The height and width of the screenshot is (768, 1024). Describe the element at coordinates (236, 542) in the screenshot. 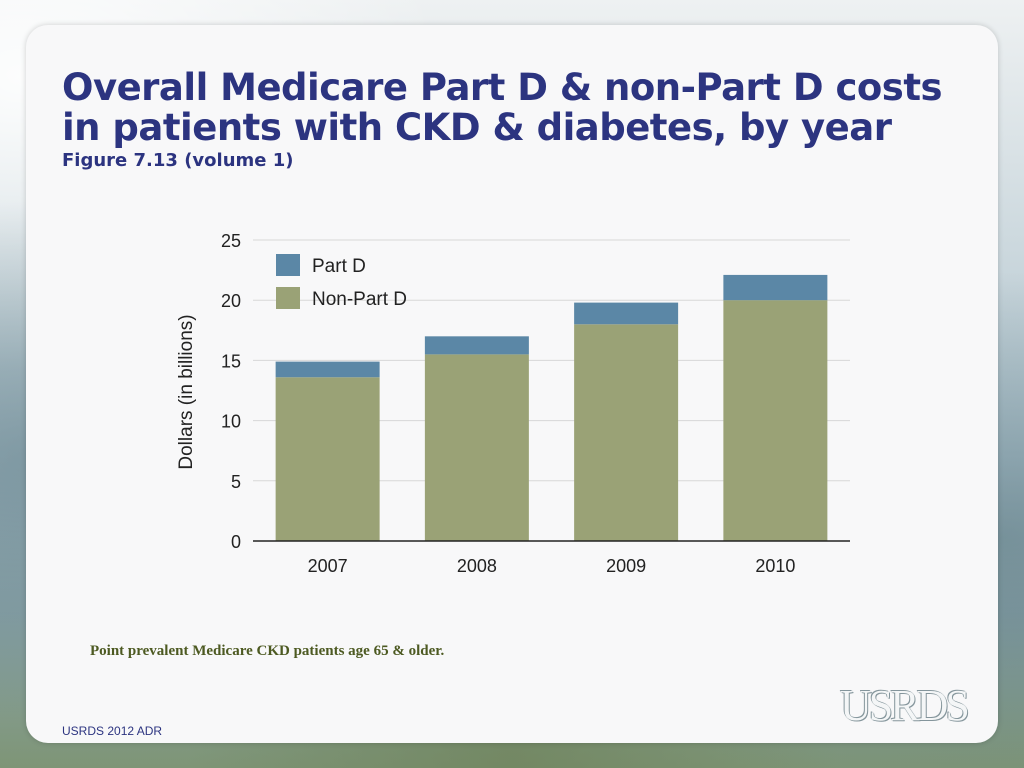

I see `y-tick-label: 0` at that location.